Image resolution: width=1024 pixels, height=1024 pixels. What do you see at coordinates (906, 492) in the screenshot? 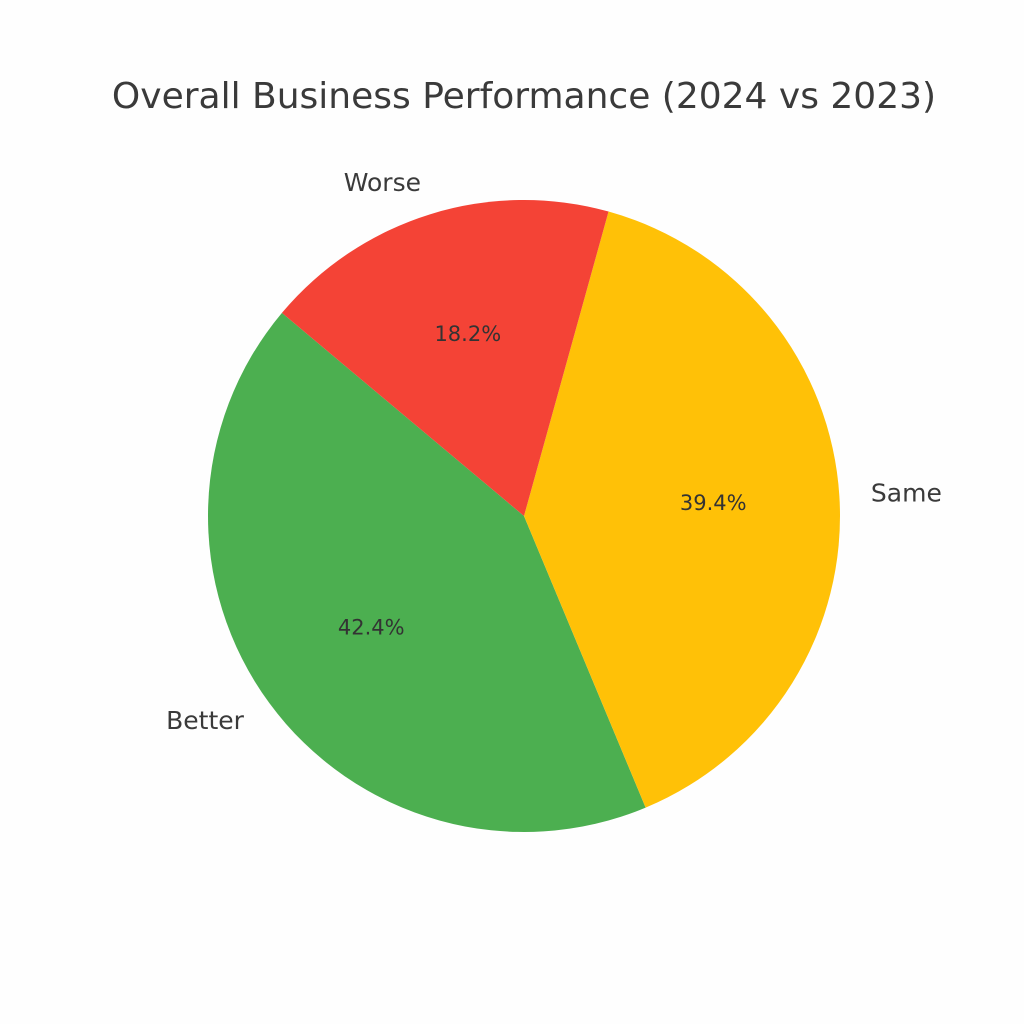
I see `slice-label-same: Same` at bounding box center [906, 492].